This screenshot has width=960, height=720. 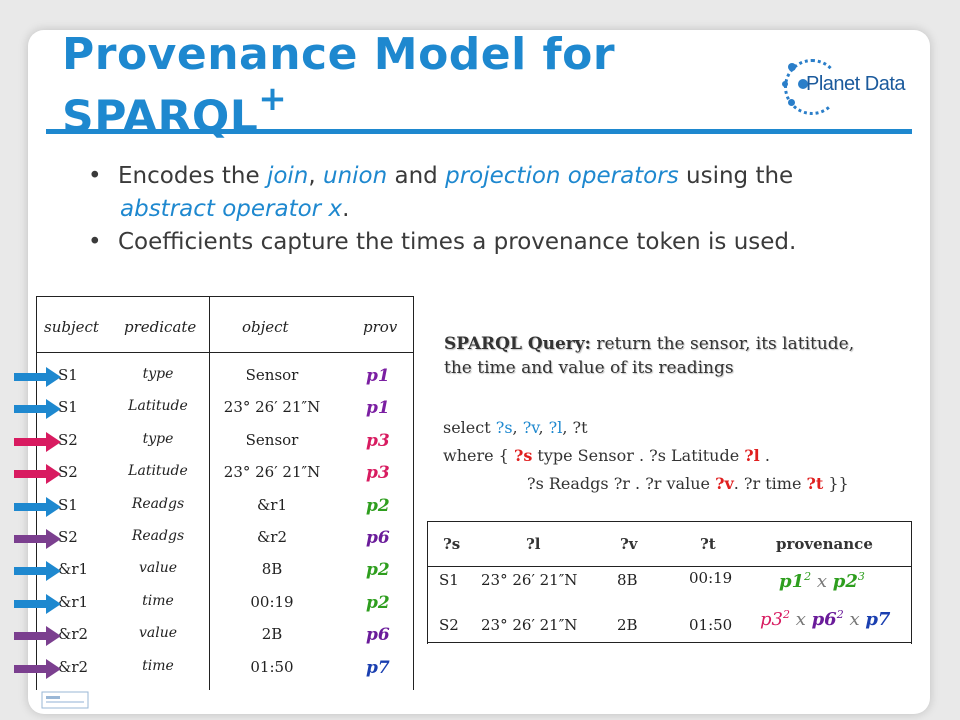 I want to click on triple-row: S2 Latitude 23° 26′ 21″N p3, so click(x=225, y=475).